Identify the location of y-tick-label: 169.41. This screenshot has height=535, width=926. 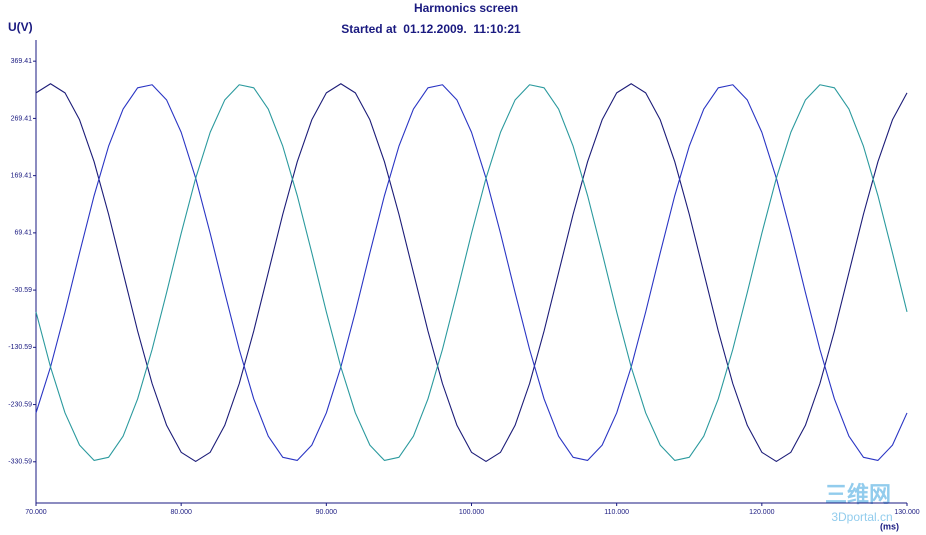
(22, 175).